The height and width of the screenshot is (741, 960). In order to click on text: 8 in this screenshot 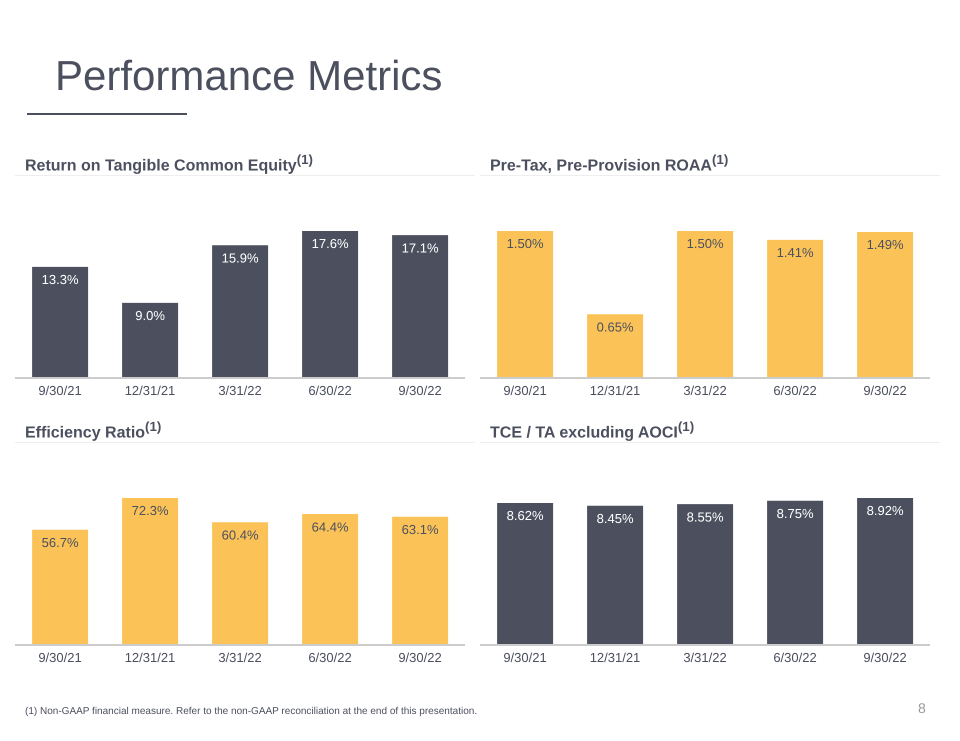, I will do `click(922, 708)`.